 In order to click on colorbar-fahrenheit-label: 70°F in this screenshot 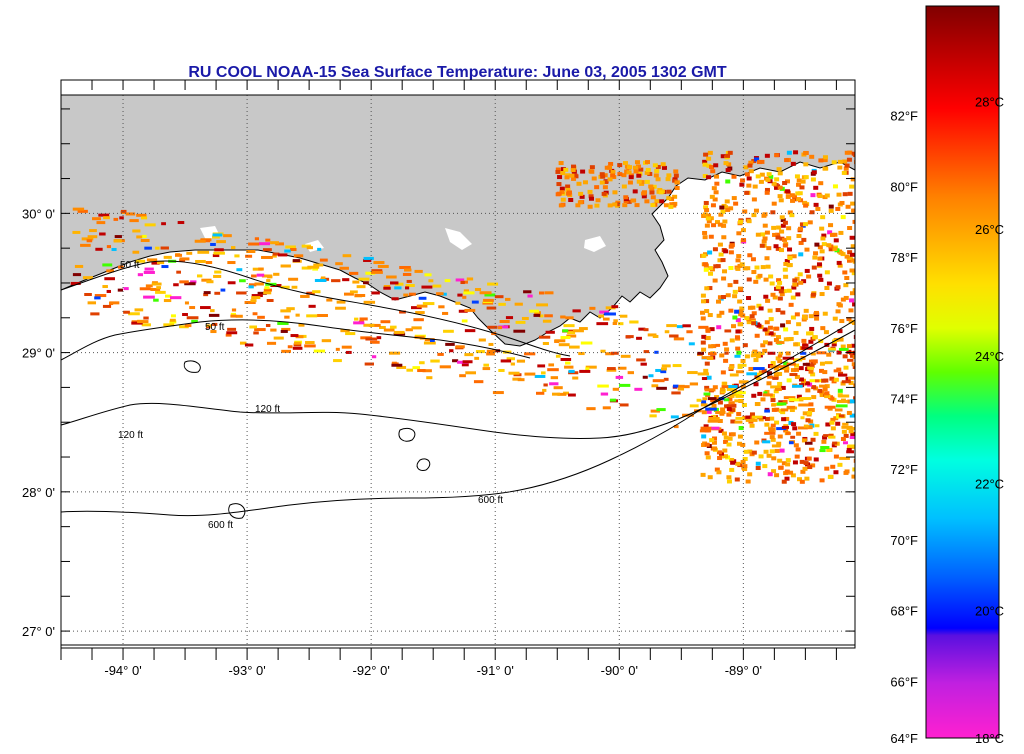, I will do `click(904, 540)`.